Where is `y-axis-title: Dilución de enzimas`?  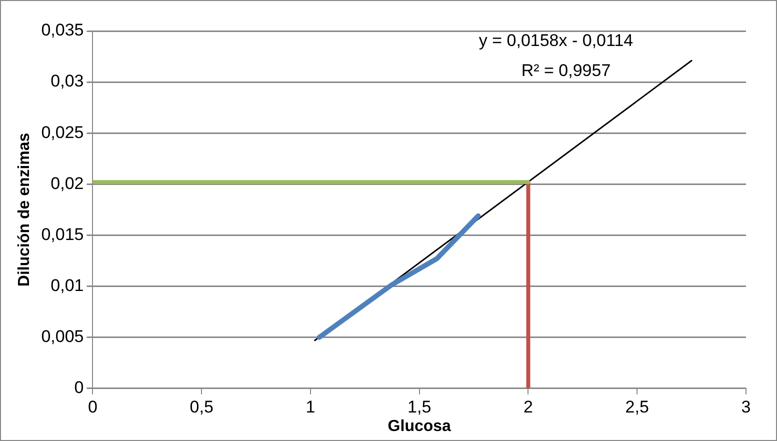
y-axis-title: Dilución de enzimas is located at coordinates (25, 209).